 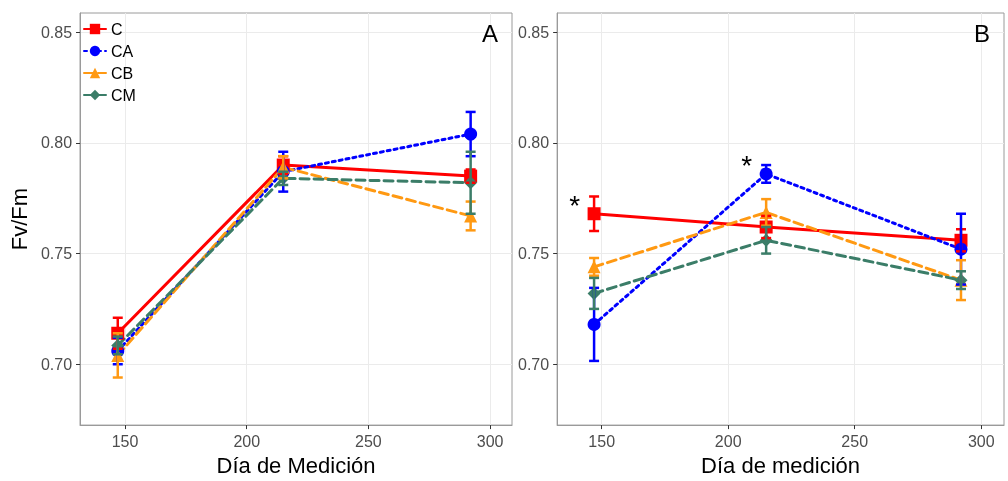 I want to click on legend-label: CA, so click(x=122, y=51).